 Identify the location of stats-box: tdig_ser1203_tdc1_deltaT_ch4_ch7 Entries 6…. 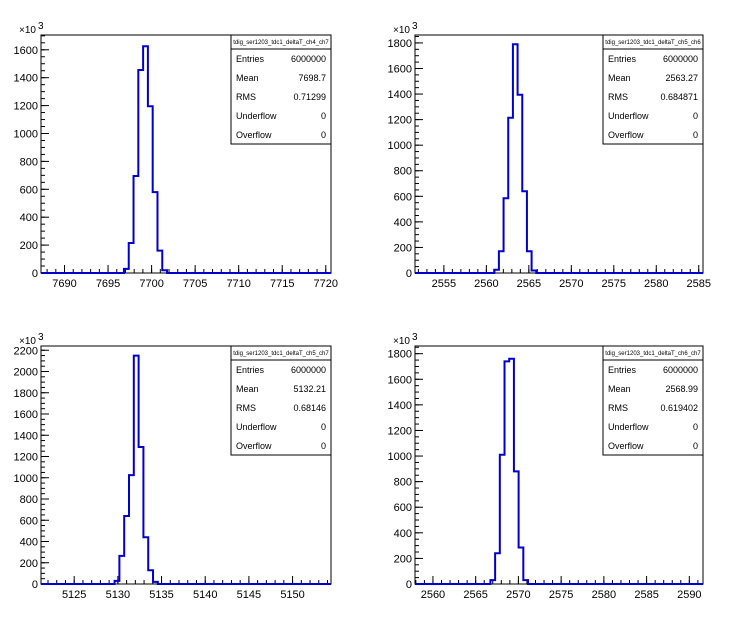
(281, 89).